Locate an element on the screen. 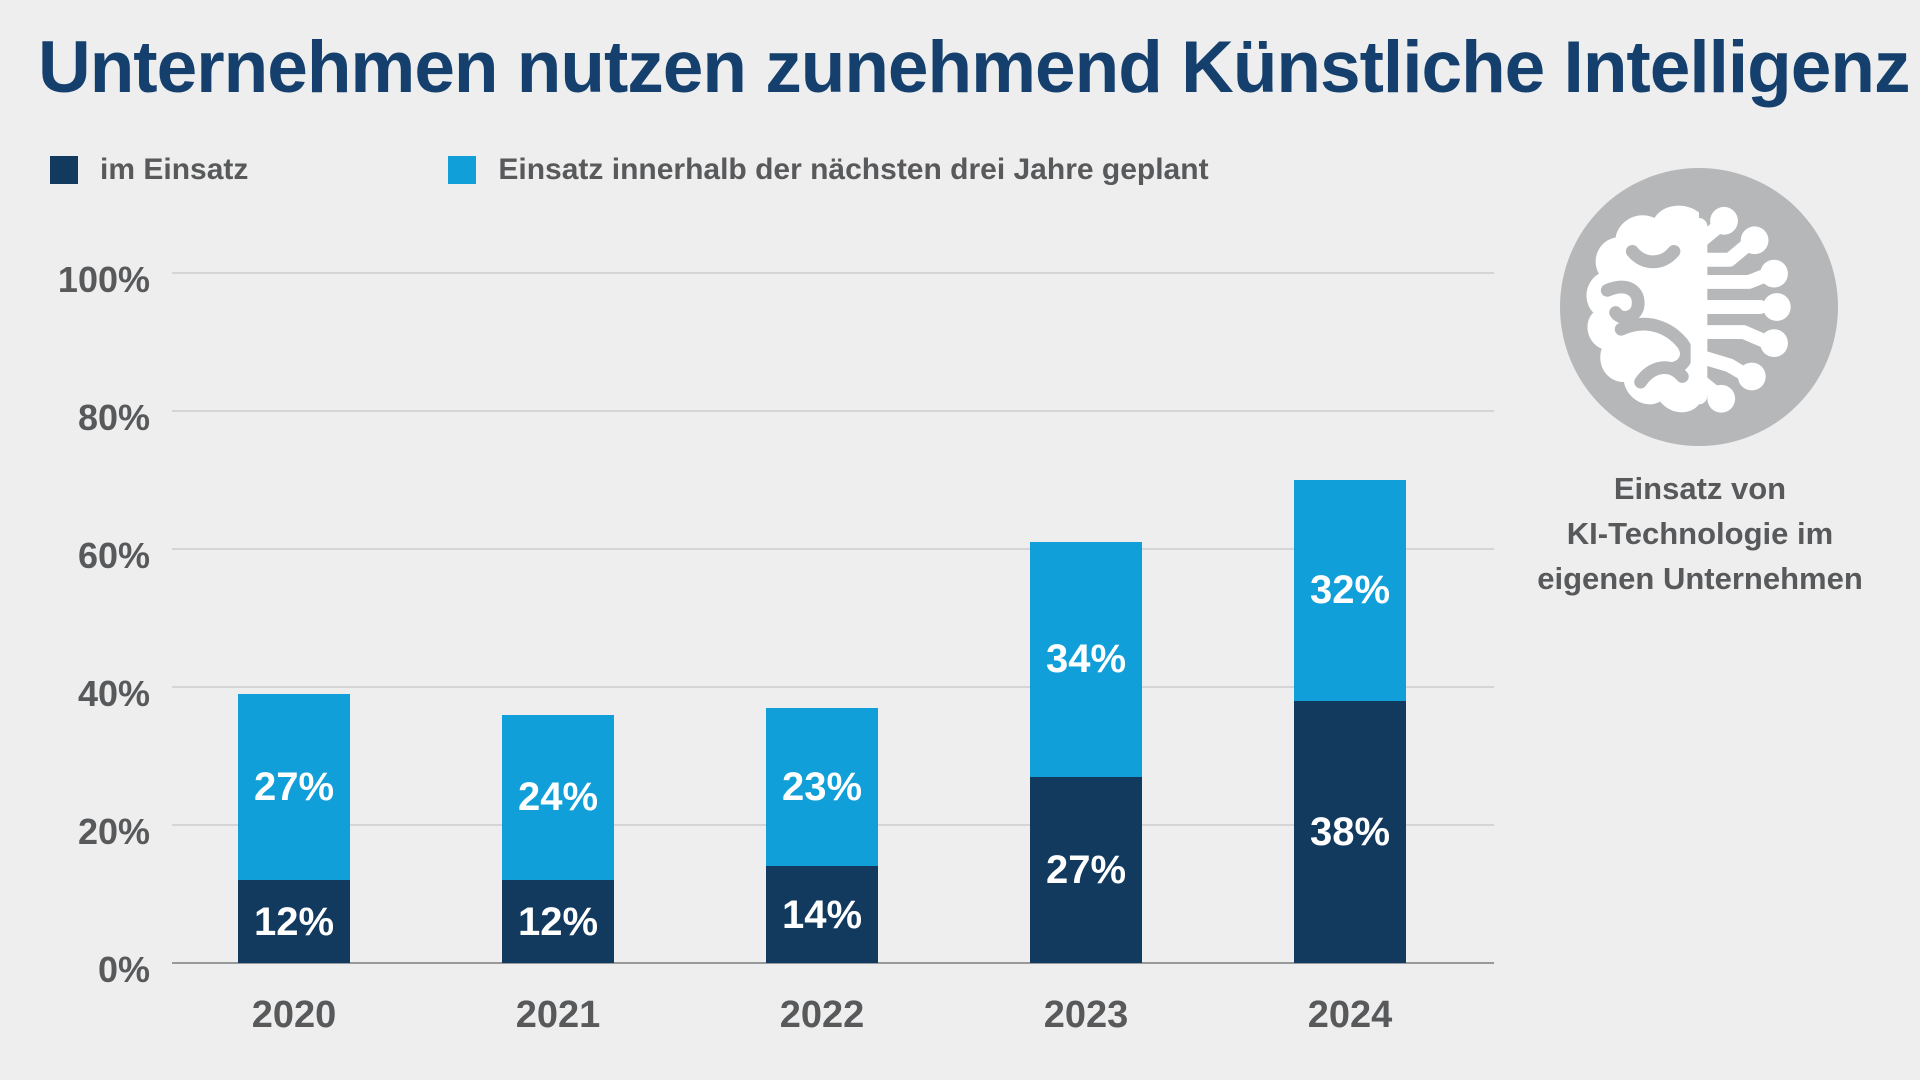 The width and height of the screenshot is (1920, 1080). bar-value-label: 34% is located at coordinates (1086, 659).